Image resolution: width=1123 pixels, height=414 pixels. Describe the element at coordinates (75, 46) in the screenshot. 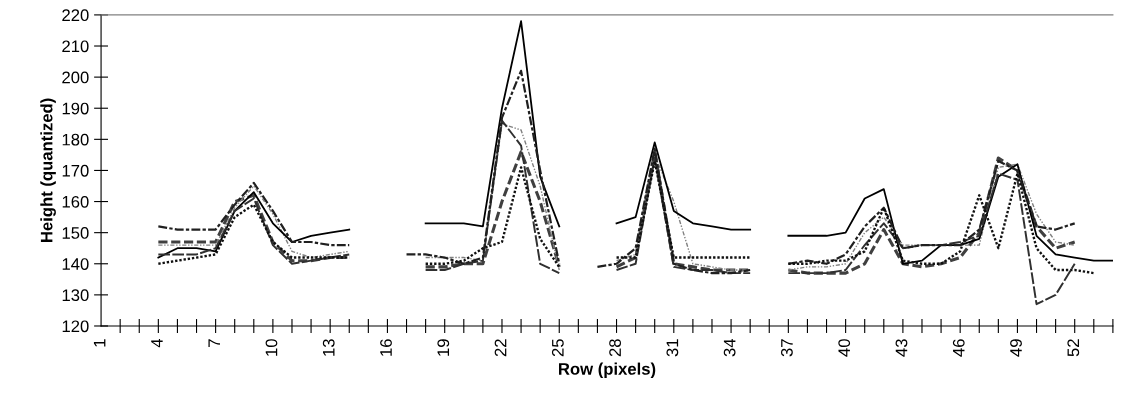

I see `y-tick-label: 210` at that location.